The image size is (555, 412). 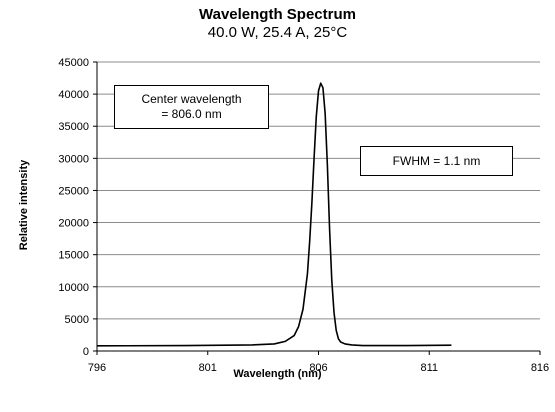 What do you see at coordinates (429, 368) in the screenshot?
I see `x-tick-label: 811` at bounding box center [429, 368].